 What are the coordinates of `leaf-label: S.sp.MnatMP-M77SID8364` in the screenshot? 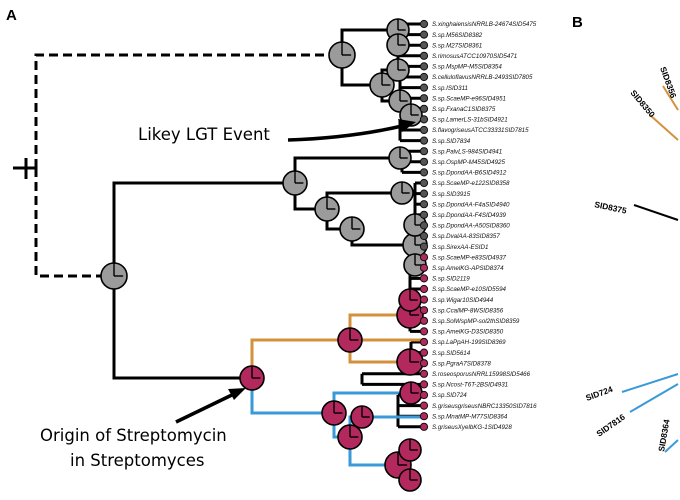 It's located at (470, 416).